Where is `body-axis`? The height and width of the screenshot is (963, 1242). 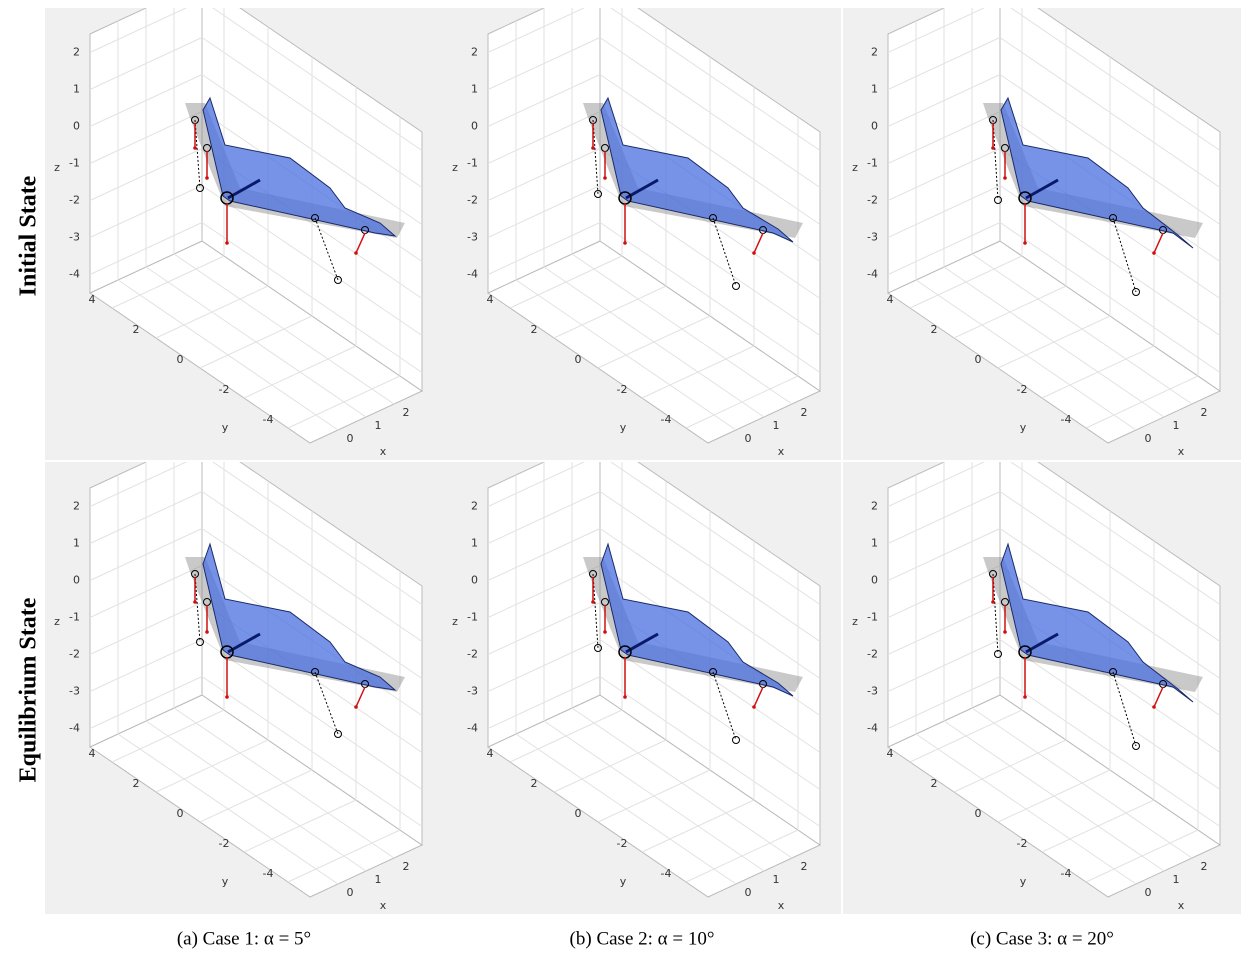 body-axis is located at coordinates (244, 189).